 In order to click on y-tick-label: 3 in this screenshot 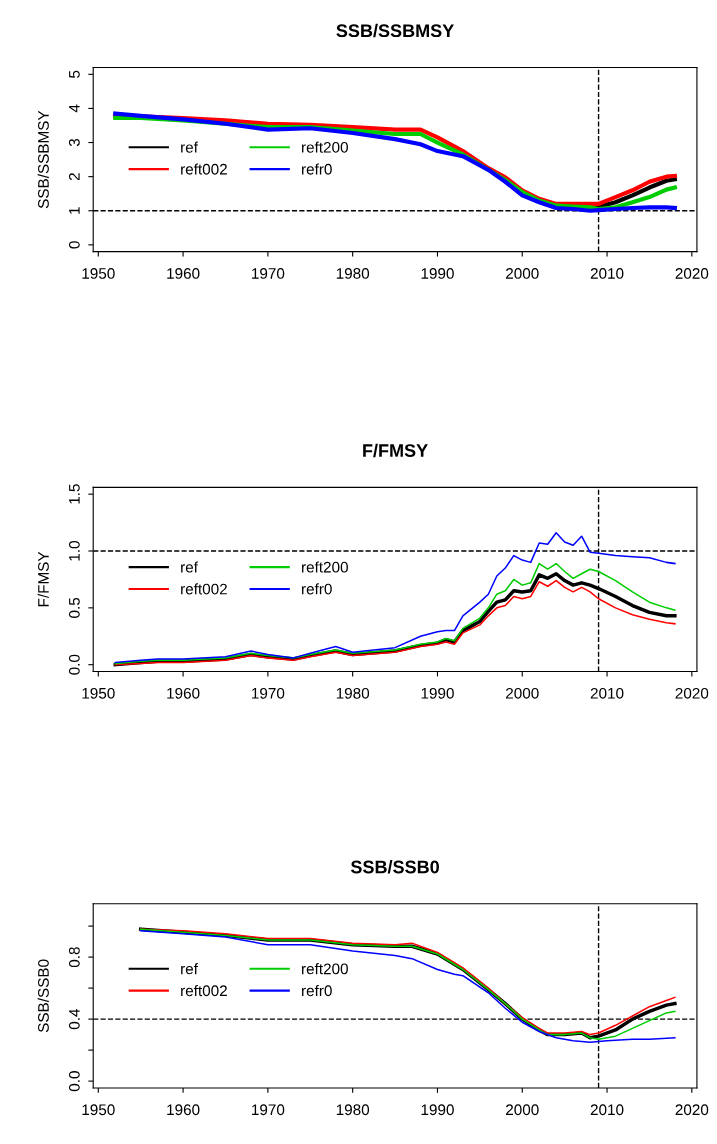, I will do `click(74, 142)`.